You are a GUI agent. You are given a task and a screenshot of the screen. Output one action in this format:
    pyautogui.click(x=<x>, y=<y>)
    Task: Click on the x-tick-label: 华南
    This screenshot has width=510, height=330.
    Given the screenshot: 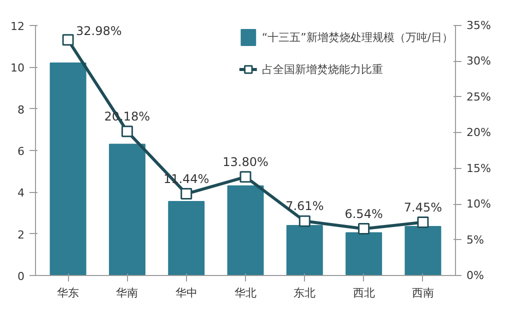 What is the action you would take?
    pyautogui.click(x=127, y=293)
    